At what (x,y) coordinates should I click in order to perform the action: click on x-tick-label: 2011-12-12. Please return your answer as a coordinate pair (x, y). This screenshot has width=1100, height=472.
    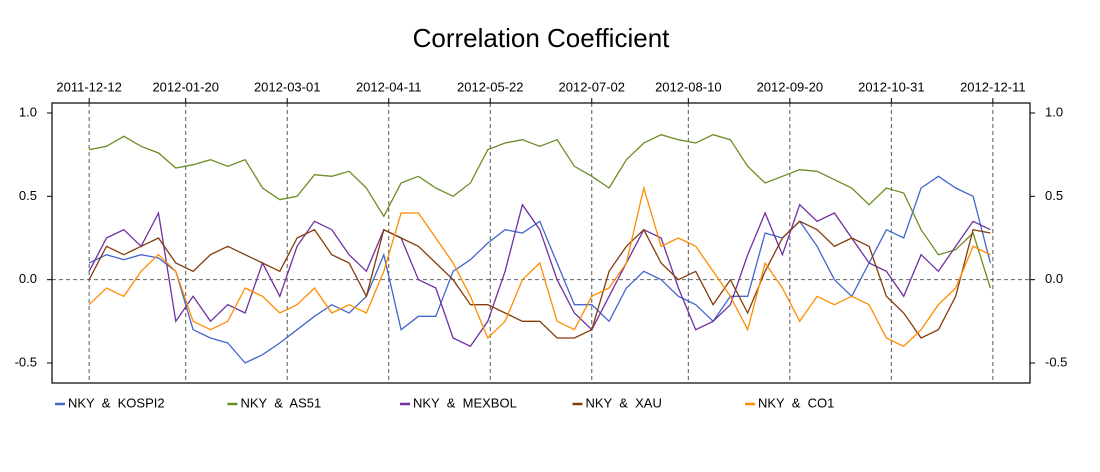
    Looking at the image, I should click on (89, 86).